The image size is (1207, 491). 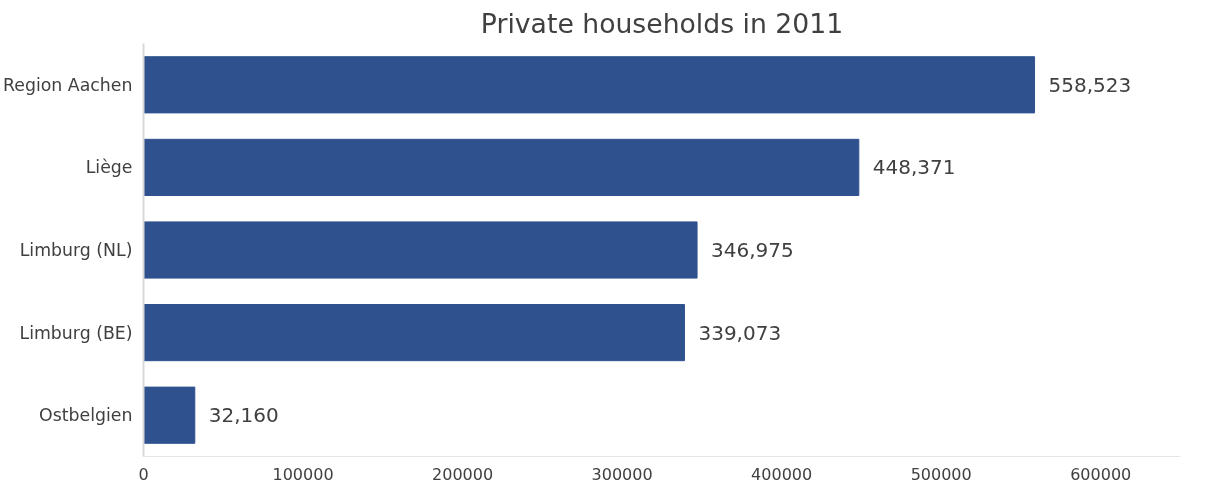 What do you see at coordinates (1090, 84) in the screenshot?
I see `data-label: 558,523` at bounding box center [1090, 84].